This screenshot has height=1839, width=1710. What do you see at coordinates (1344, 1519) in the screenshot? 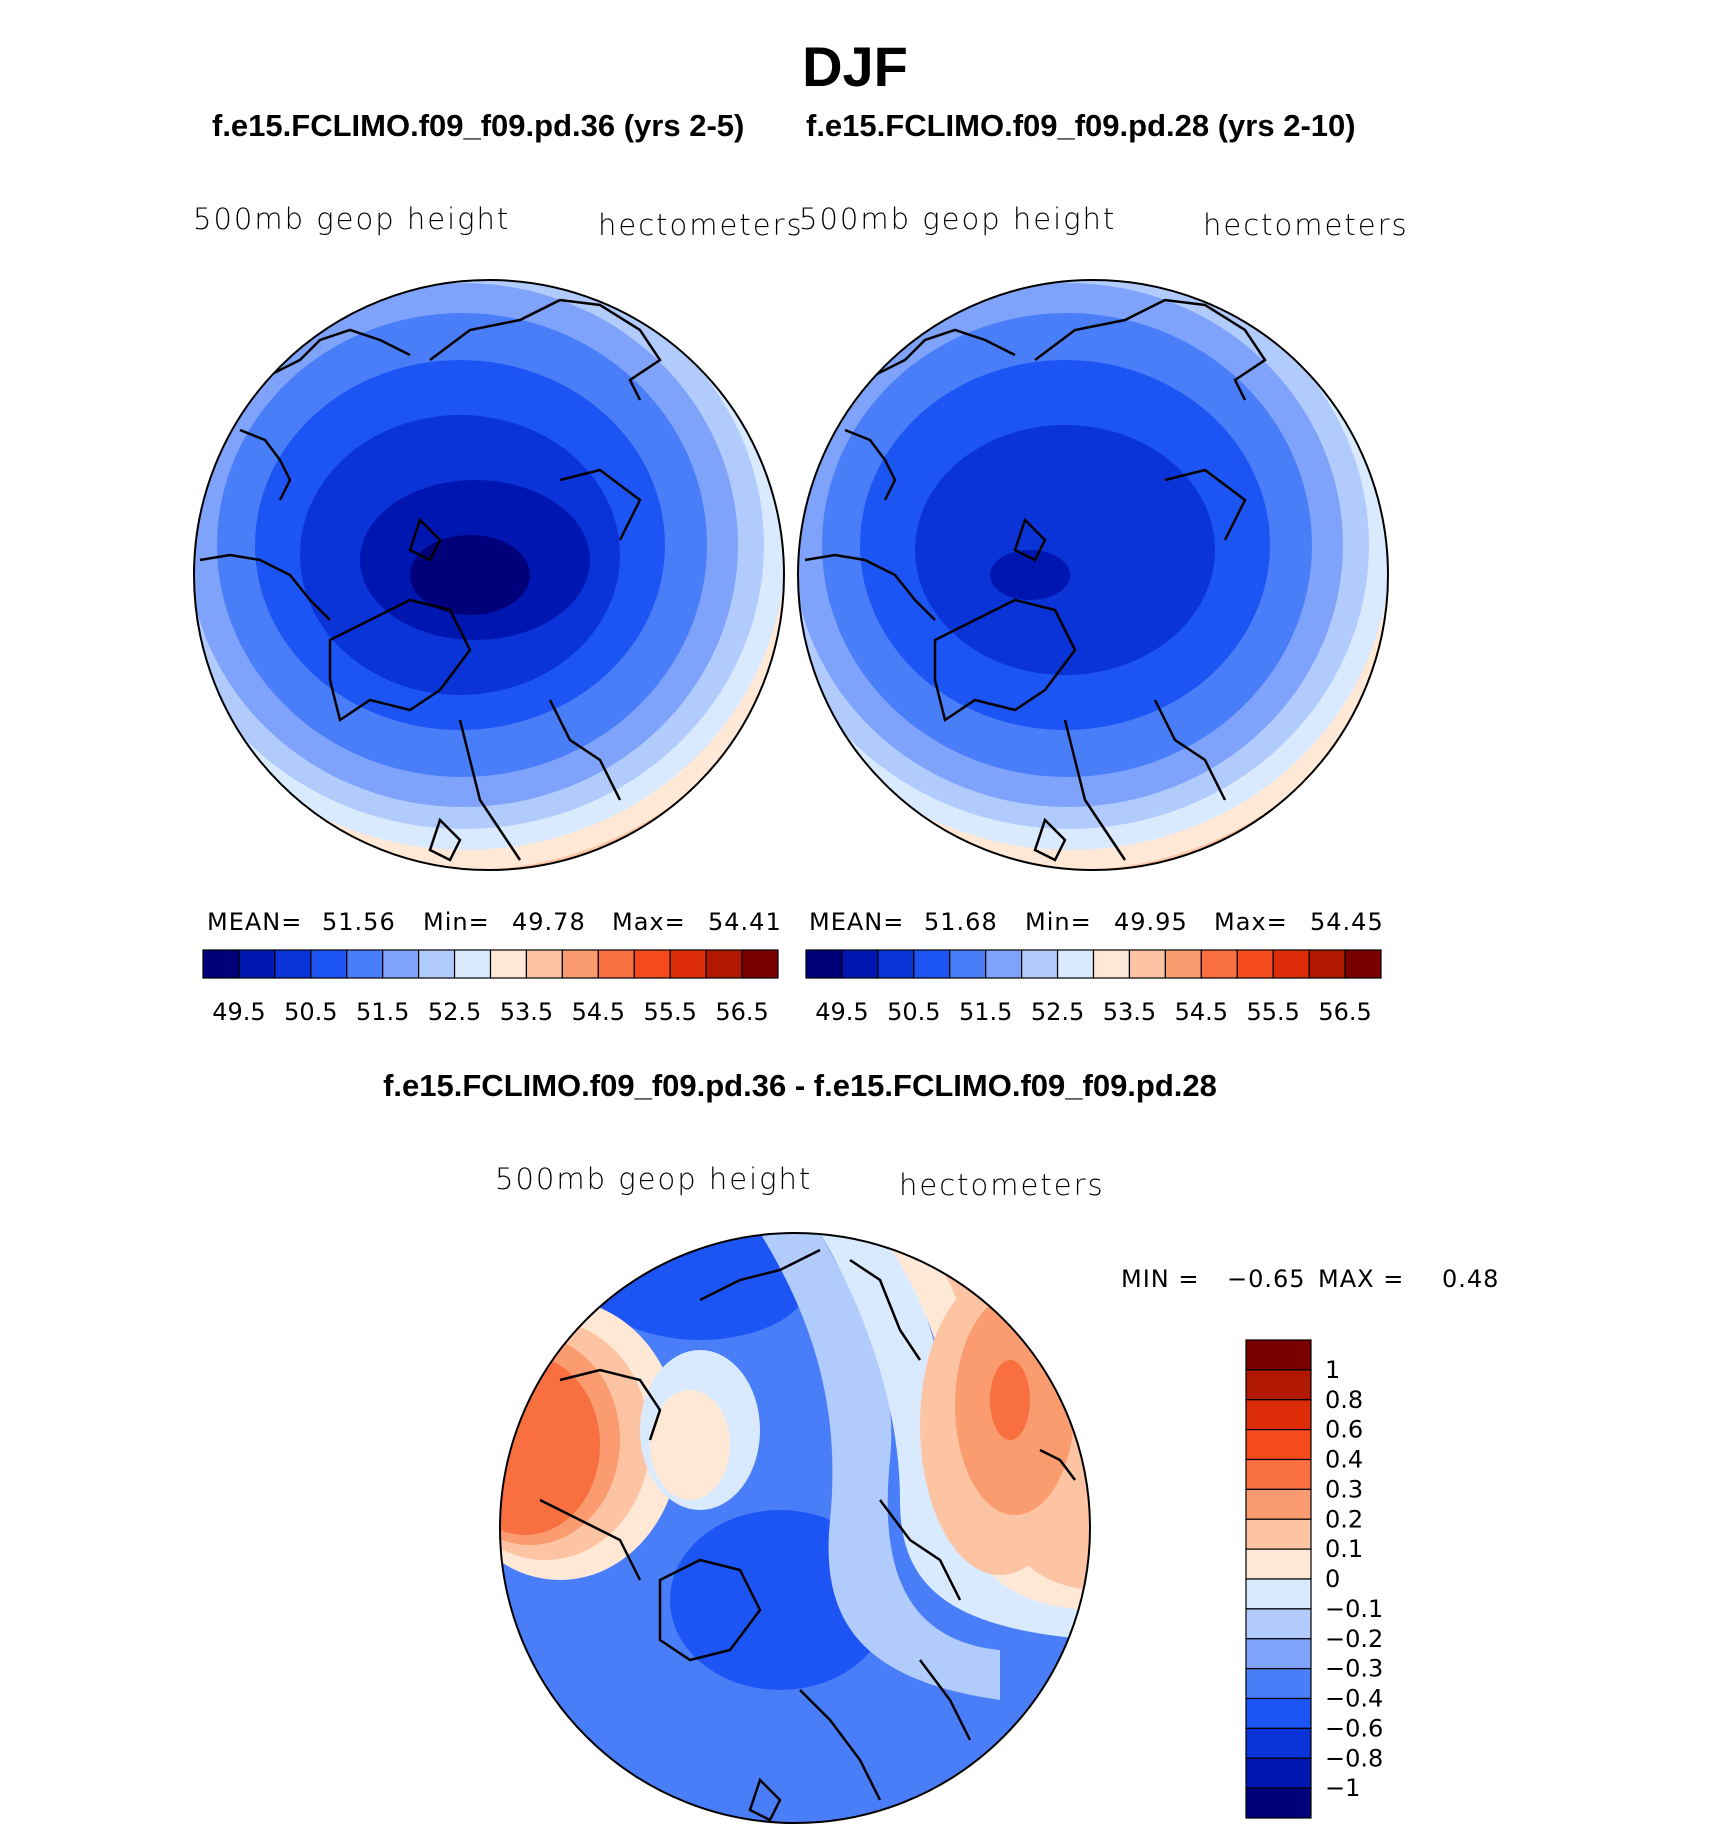
I see `difference-colorbar-tick-label: 0.2` at bounding box center [1344, 1519].